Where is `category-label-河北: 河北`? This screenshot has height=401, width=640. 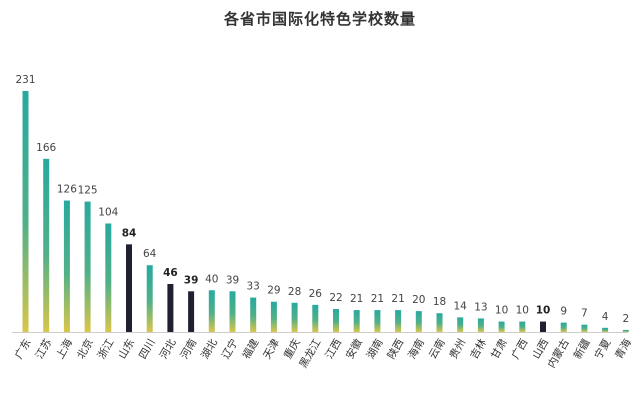
category-label-河北: 河北 is located at coordinates (168, 349).